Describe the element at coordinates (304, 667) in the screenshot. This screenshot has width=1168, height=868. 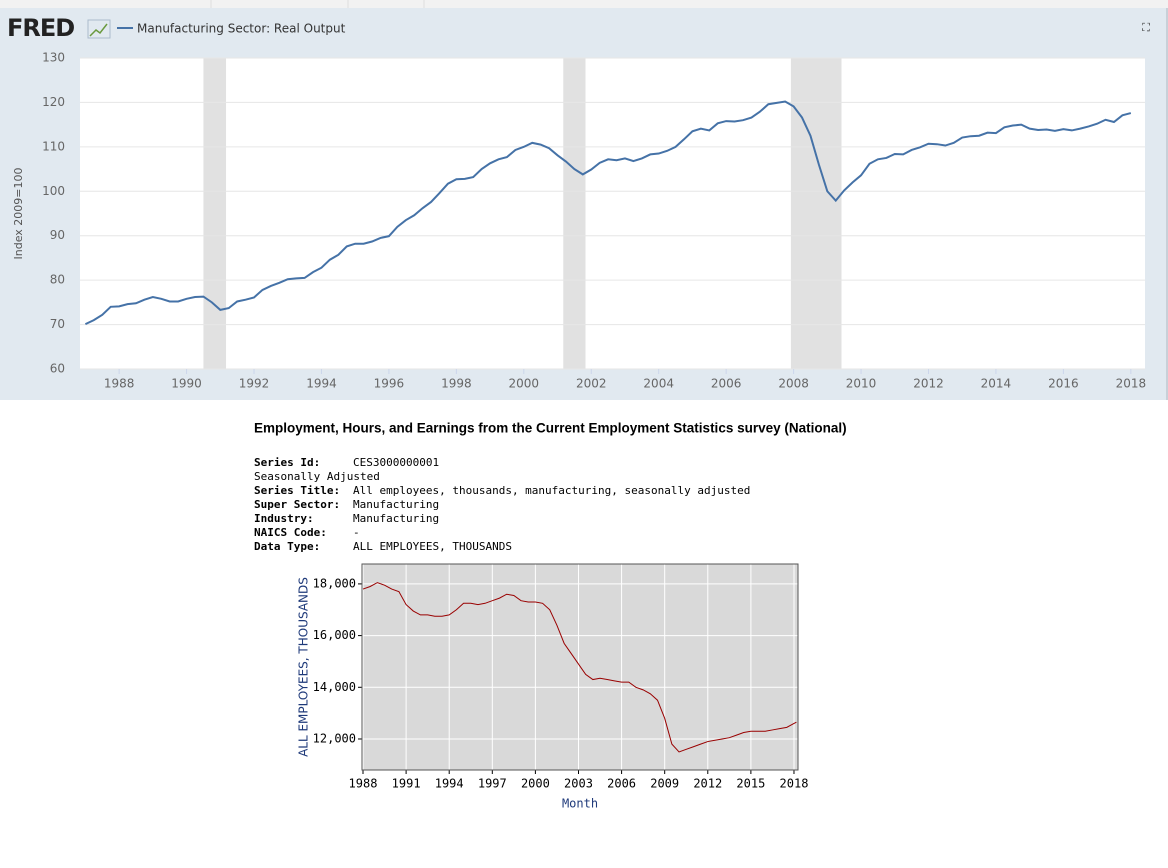
I see `y-axis-title: ALL EMPLOYEES, THOUSANDS` at that location.